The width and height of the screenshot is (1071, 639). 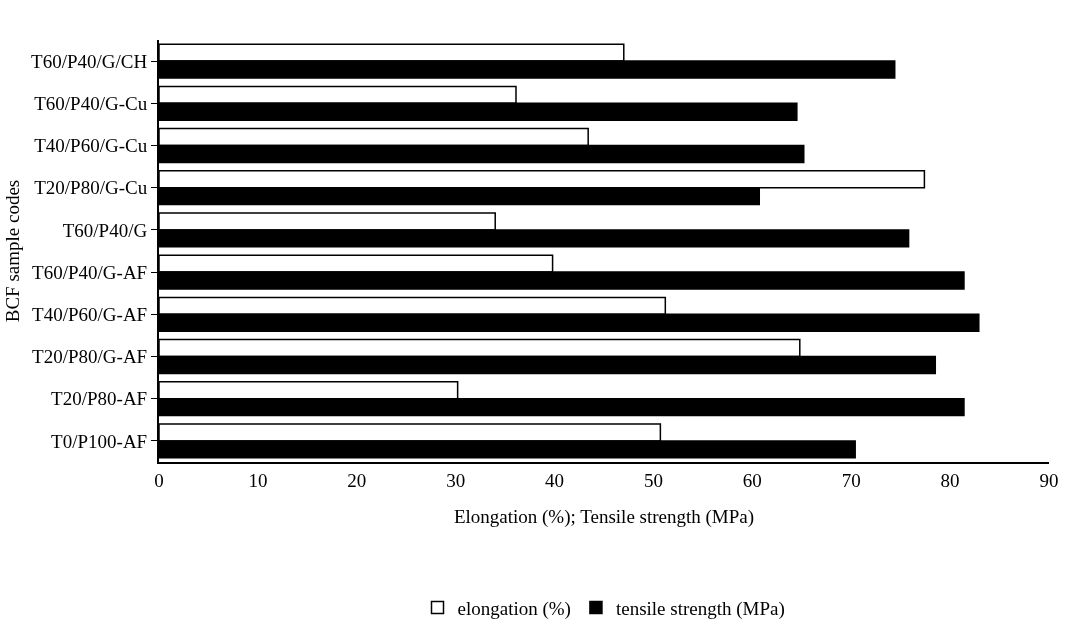 I want to click on x-tick-label: 30, so click(x=456, y=480).